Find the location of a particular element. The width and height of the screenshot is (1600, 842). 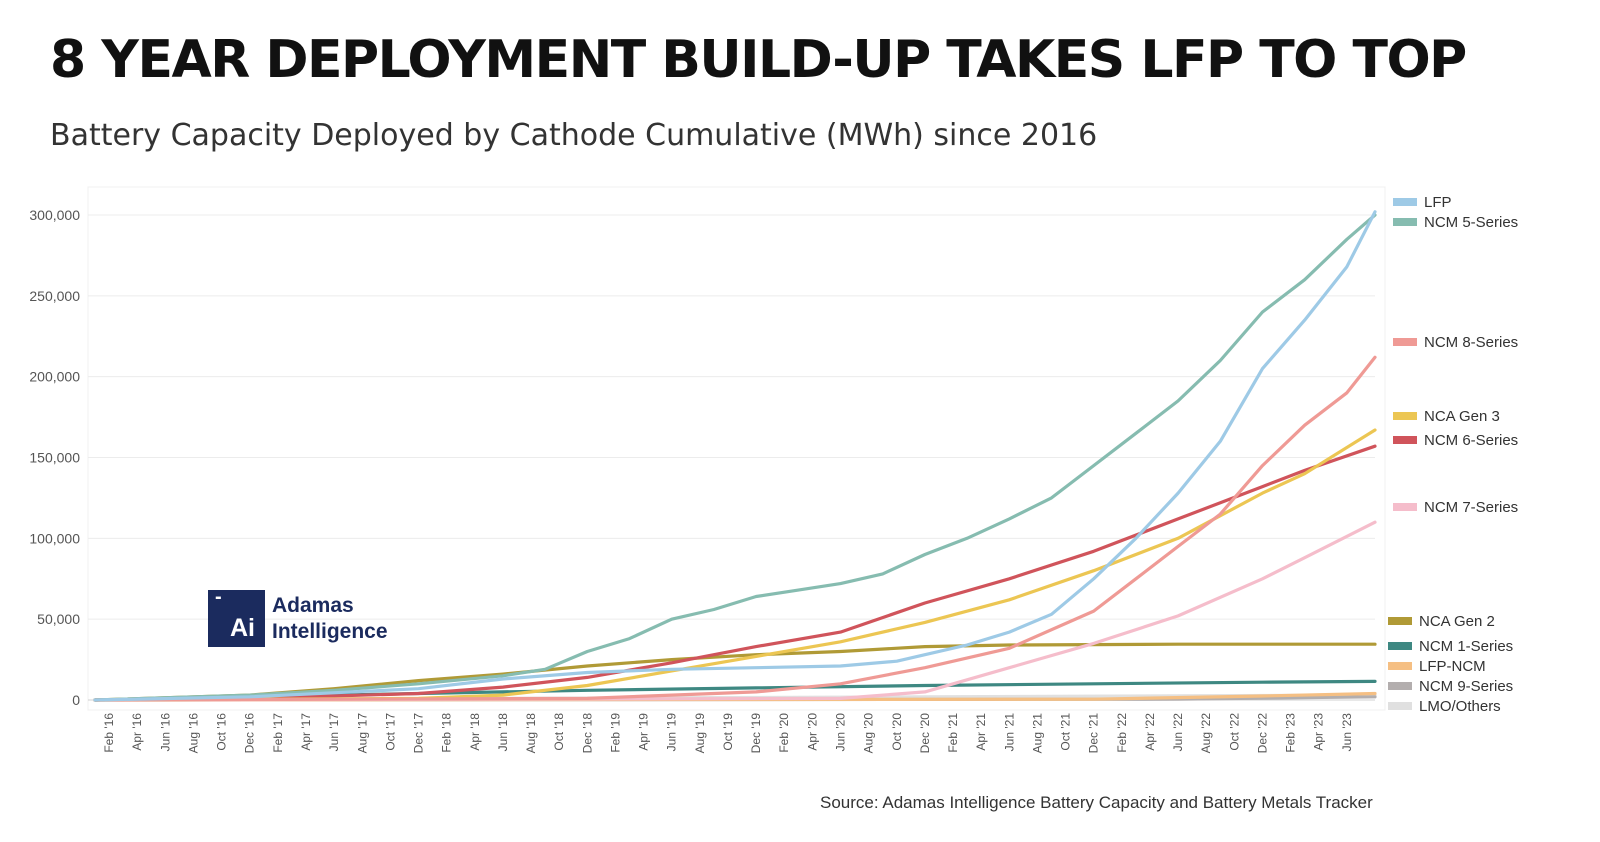

x-tick-label: Dec '20 is located at coordinates (925, 733).